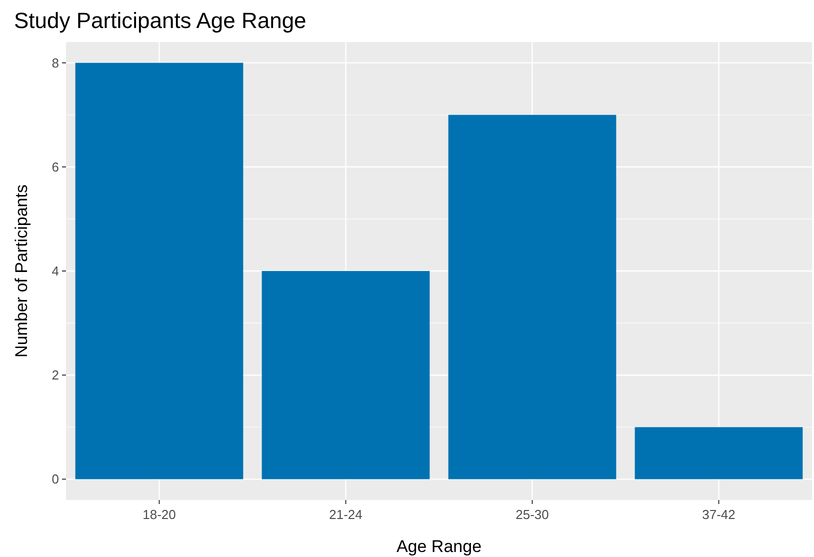 Image resolution: width=814 pixels, height=557 pixels. I want to click on y-tick-label: 8, so click(55, 62).